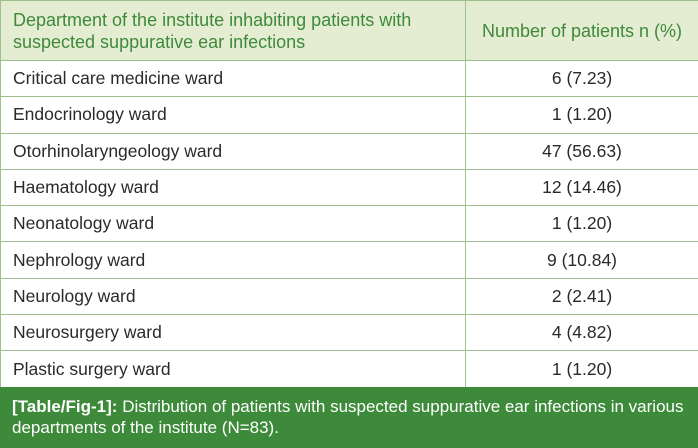 Image resolution: width=698 pixels, height=448 pixels. Describe the element at coordinates (65, 406) in the screenshot. I see `caption-label: [Table/Fig-1]:` at that location.